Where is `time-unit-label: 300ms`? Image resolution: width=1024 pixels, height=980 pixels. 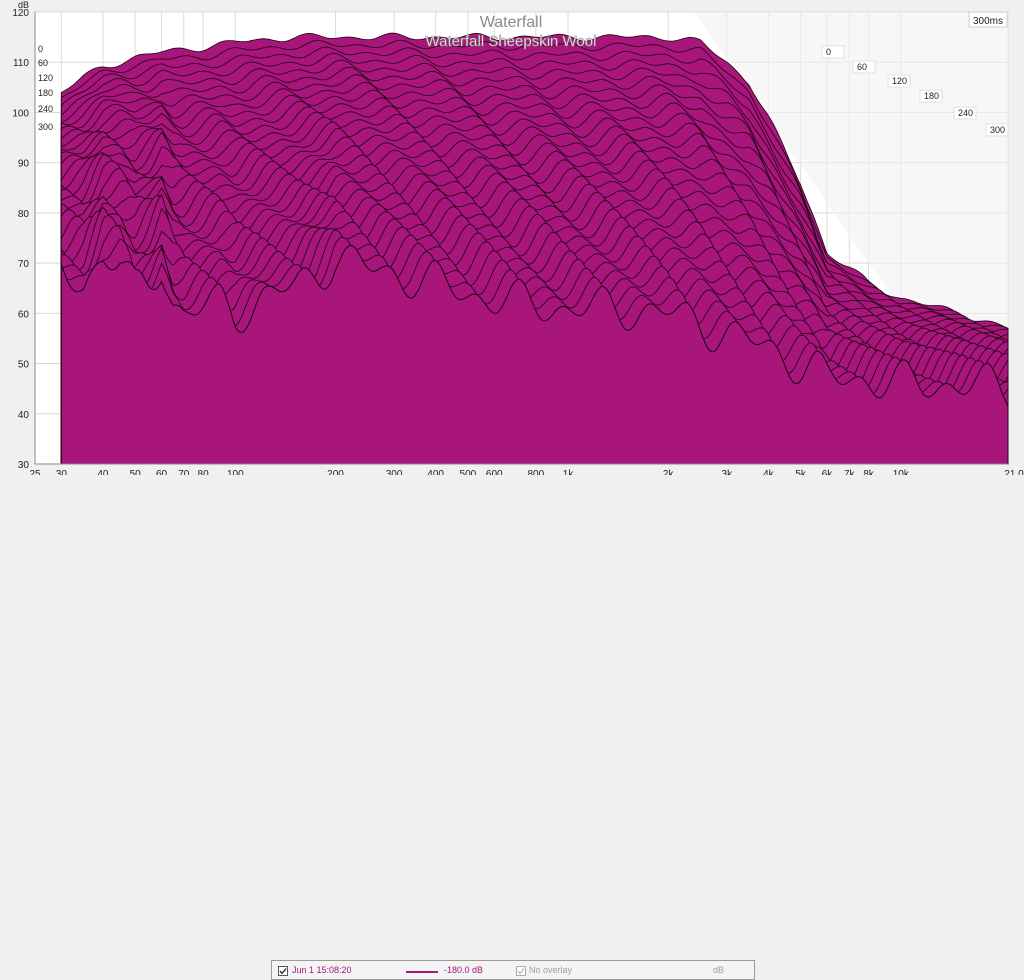
time-unit-label: 300ms is located at coordinates (988, 21).